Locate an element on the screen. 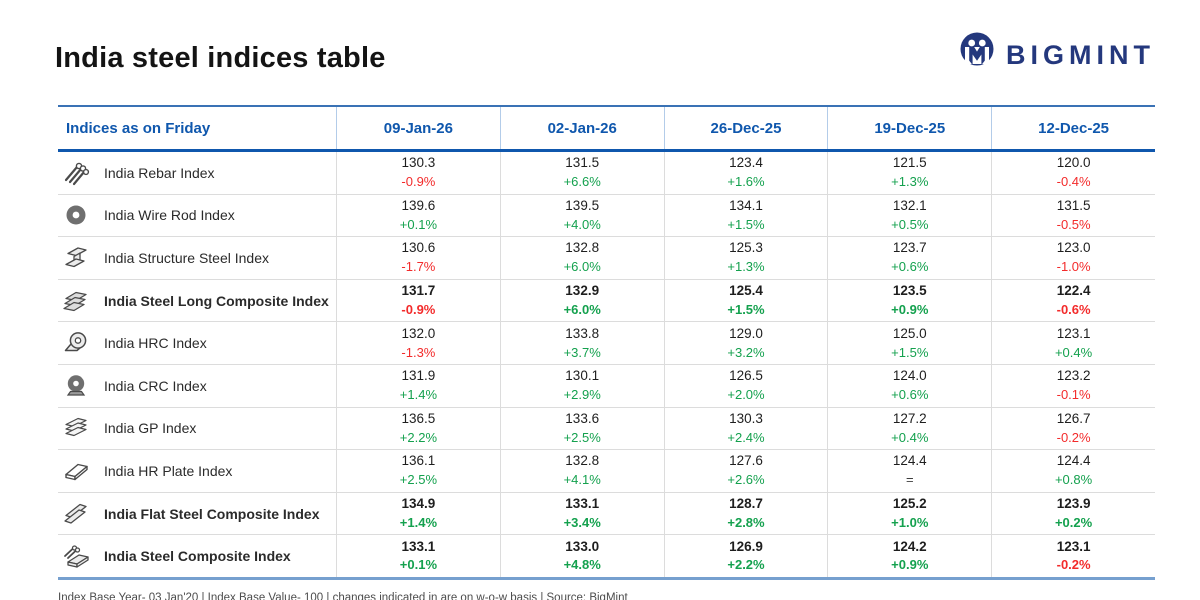  steel-composite-icon is located at coordinates (76, 556).